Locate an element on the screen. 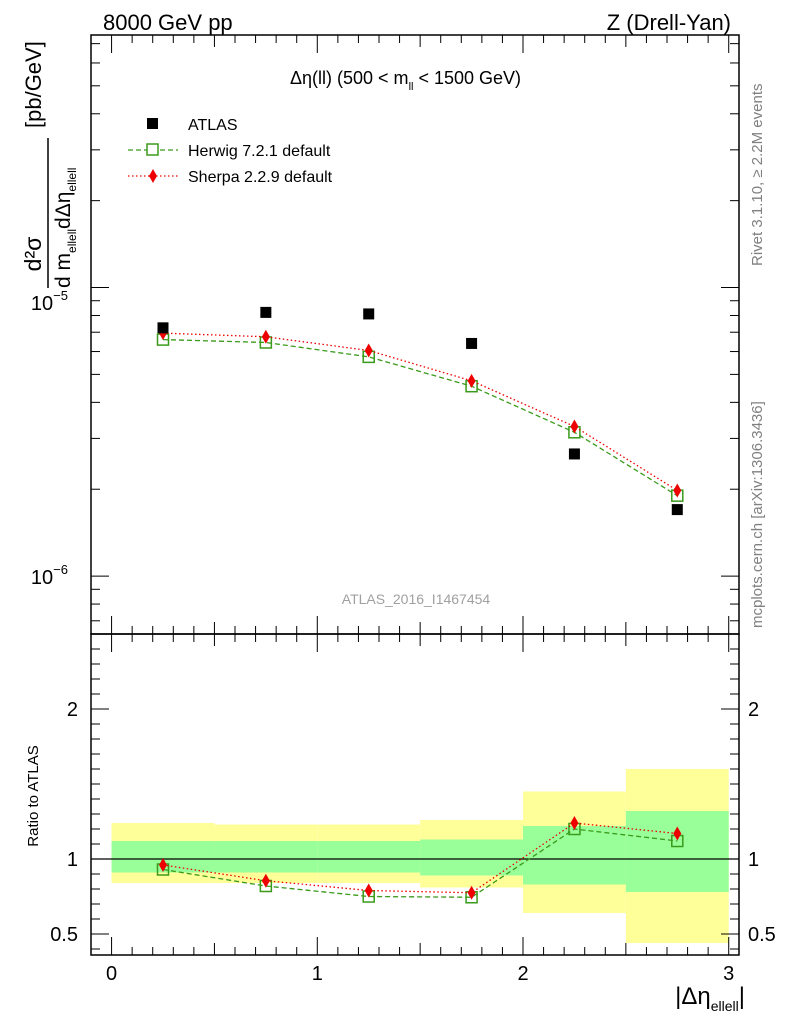 This screenshot has width=786, height=1024. x-tick-label: 0 is located at coordinates (111, 974).